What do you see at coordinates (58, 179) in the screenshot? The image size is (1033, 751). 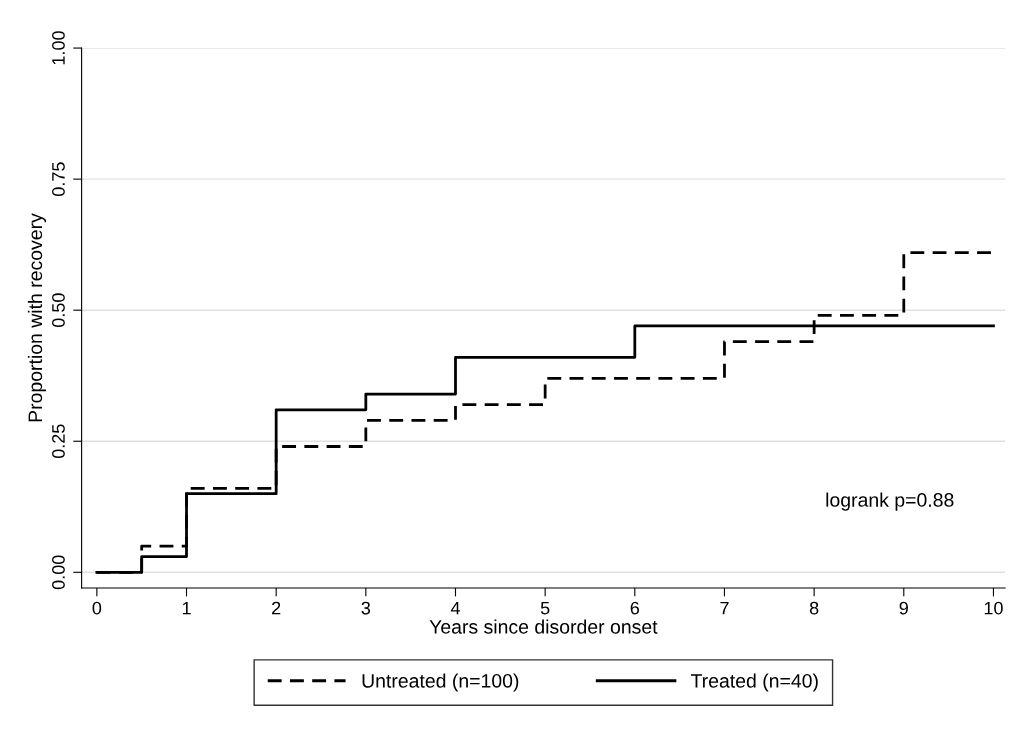 I see `y-tick-label: 0.75` at bounding box center [58, 179].